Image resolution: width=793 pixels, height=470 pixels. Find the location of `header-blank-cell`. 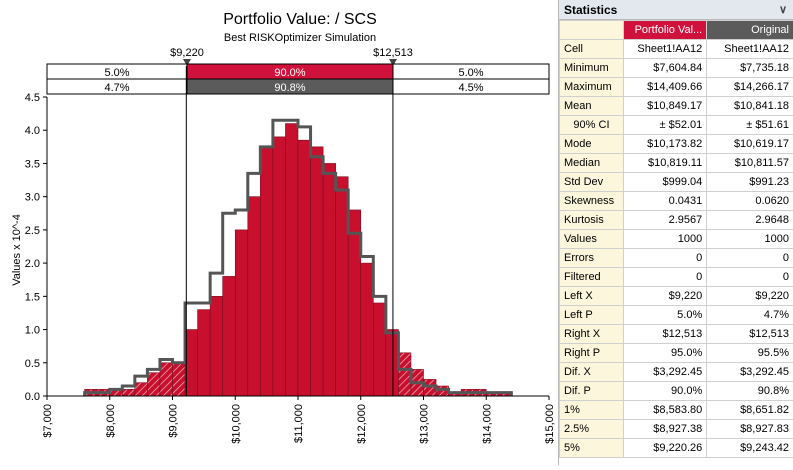

header-blank-cell is located at coordinates (592, 30).